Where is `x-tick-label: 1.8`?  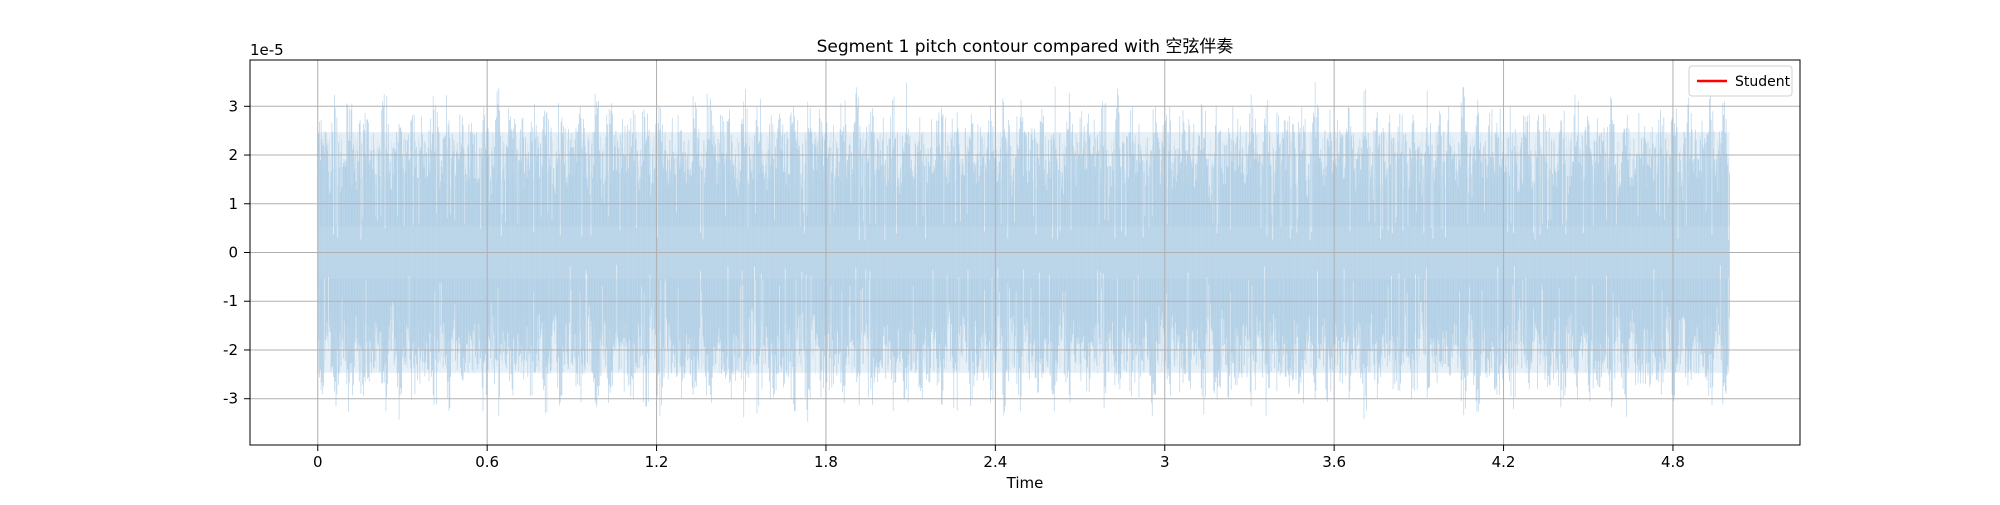 x-tick-label: 1.8 is located at coordinates (826, 462).